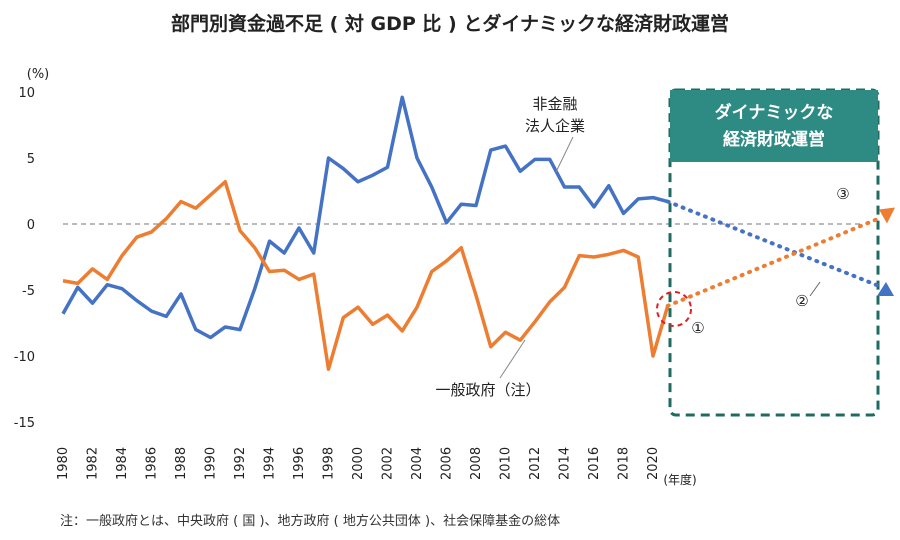  Describe the element at coordinates (774, 139) in the screenshot. I see `dynamic-policy-title-line: 経済財政運営` at that location.